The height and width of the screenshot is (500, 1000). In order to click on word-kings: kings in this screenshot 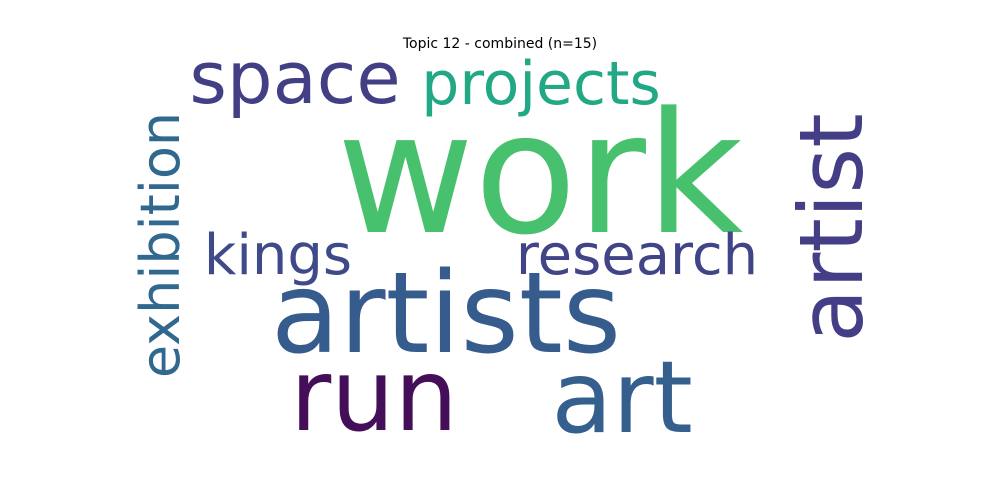, I will do `click(278, 255)`.